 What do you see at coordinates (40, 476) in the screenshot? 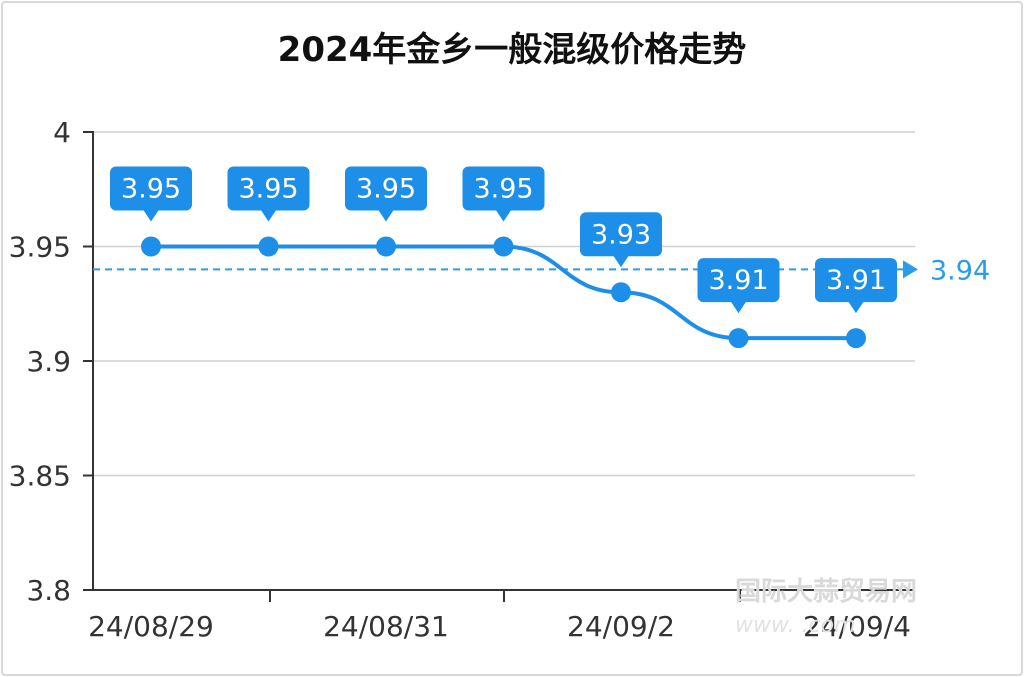
I see `y-tick-label: 3.85` at bounding box center [40, 476].